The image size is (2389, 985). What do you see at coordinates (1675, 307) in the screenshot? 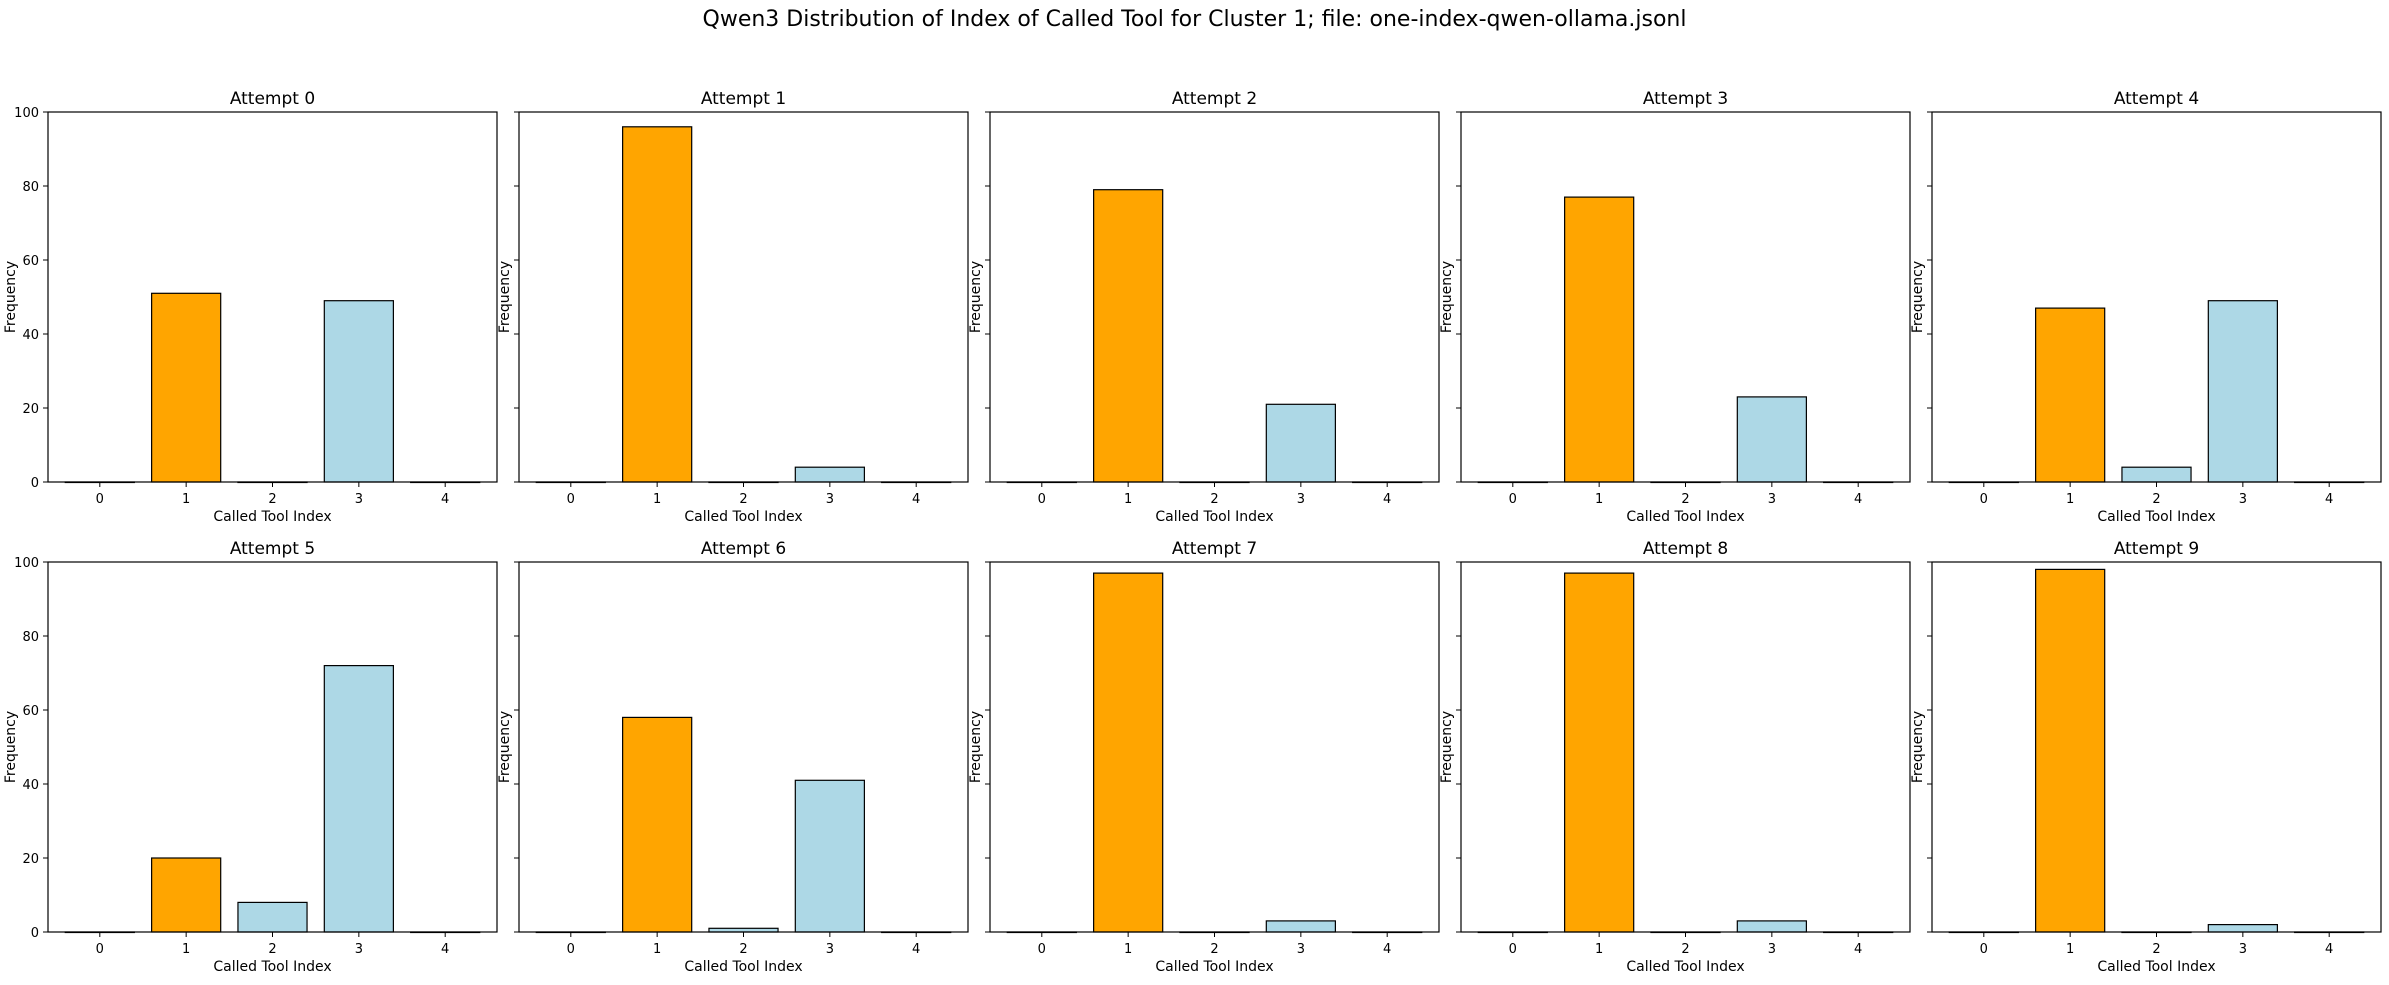
I see `subplot-attempt-3: 0 1 2 3 4 Attempt 3 Called Tool Index Frequency` at bounding box center [1675, 307].